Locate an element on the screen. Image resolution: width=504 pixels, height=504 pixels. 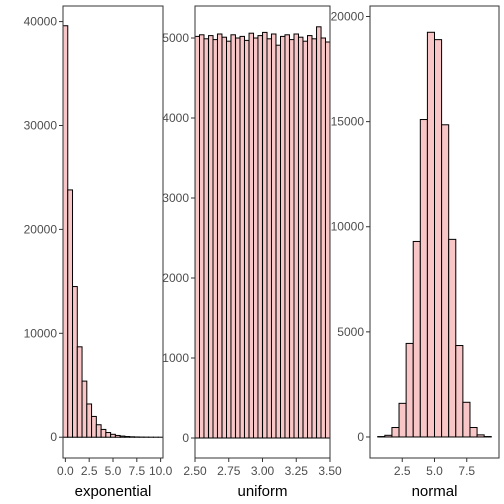
y-tick-label: 30000 is located at coordinates (41, 125).